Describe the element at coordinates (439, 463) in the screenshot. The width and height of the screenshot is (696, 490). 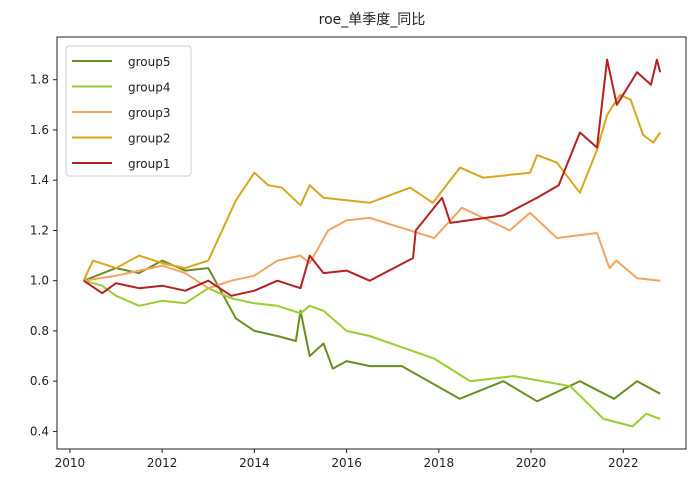
I see `x-tick-label: 2018` at that location.